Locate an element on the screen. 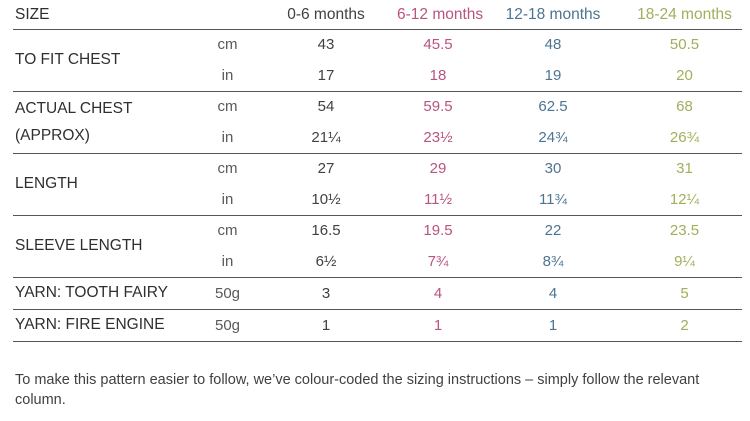  value-cell: 19 is located at coordinates (553, 75).